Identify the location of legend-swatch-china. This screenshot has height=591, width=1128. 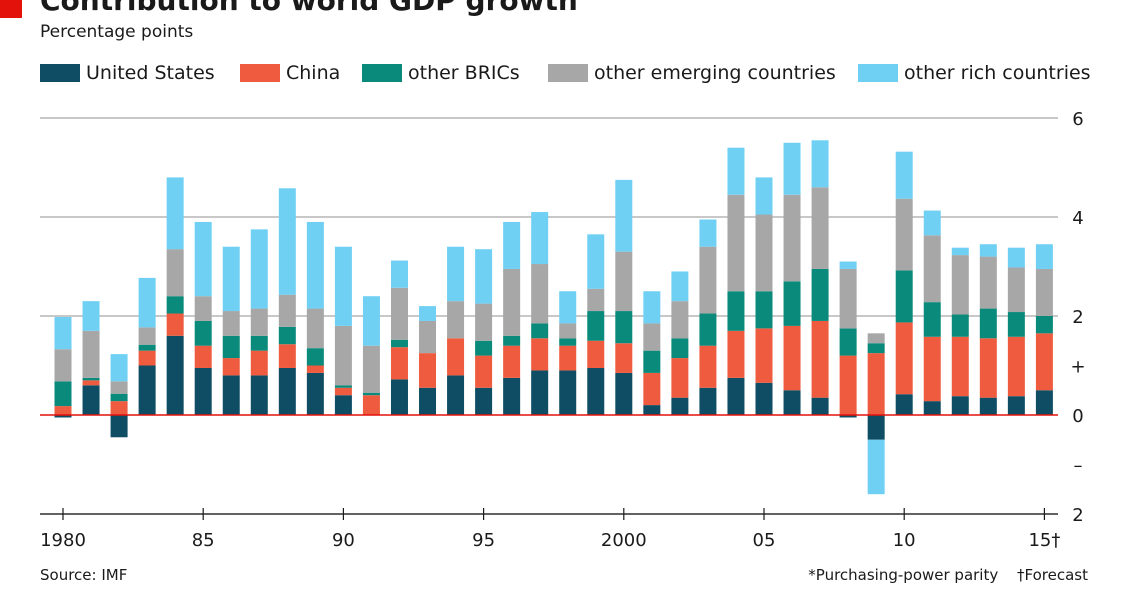
(260, 73).